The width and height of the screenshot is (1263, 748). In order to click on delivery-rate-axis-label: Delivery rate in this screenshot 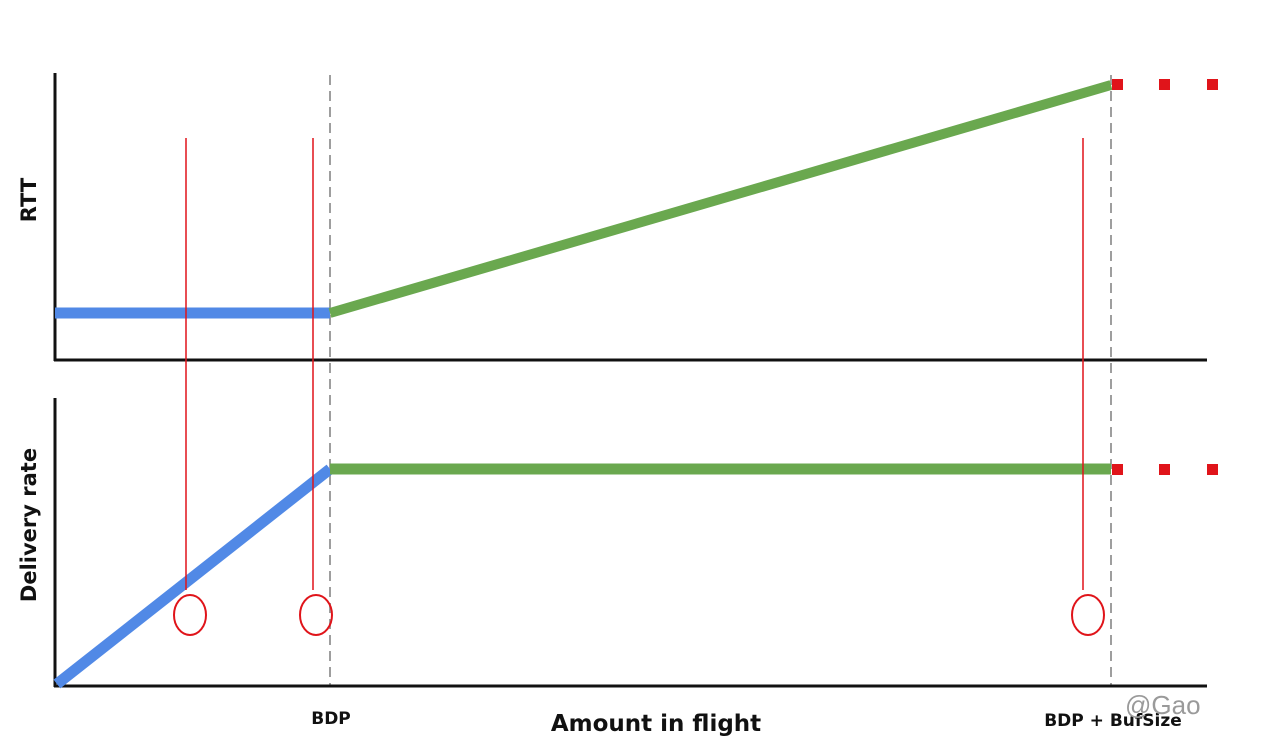, I will do `click(29, 525)`.